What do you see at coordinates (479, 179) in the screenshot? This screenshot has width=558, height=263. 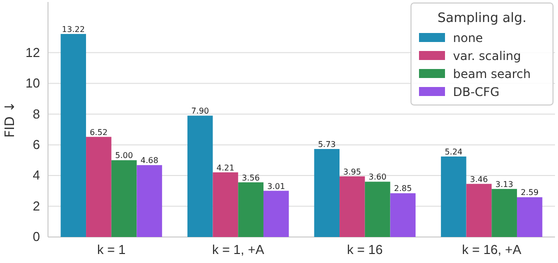 I see `data-label: 3.46` at bounding box center [479, 179].